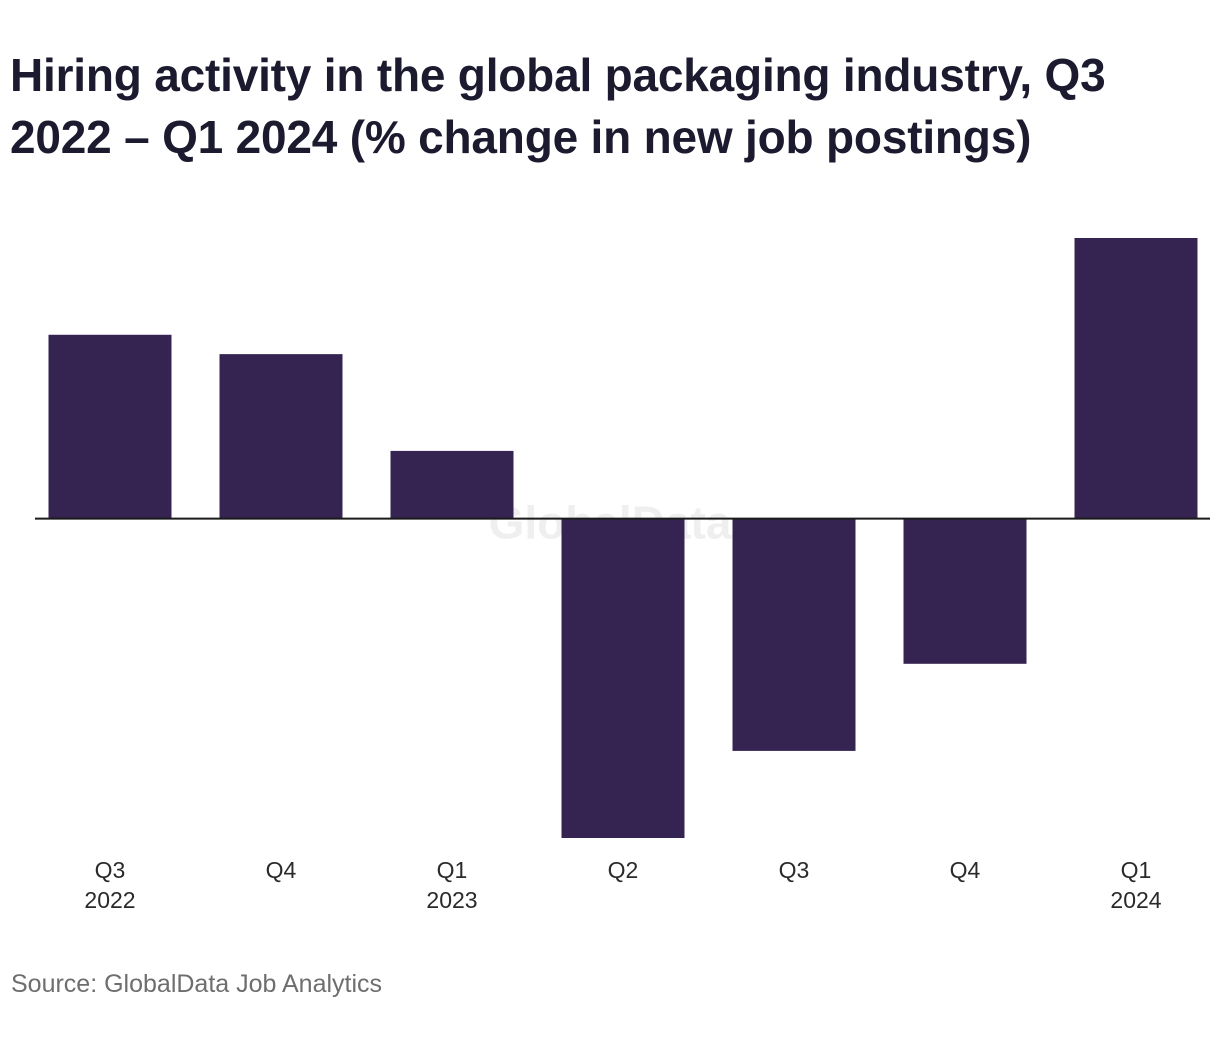 This screenshot has height=1044, width=1220. Describe the element at coordinates (1136, 870) in the screenshot. I see `x-tick-quarter-7: Q1` at that location.